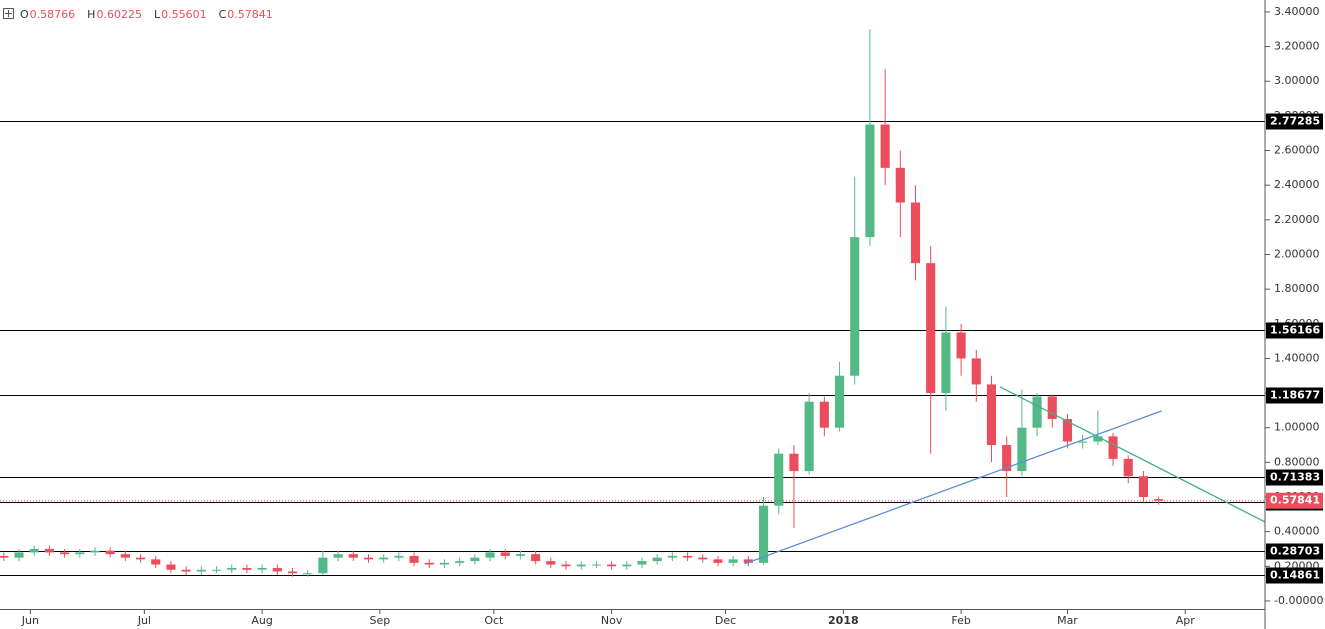 The height and width of the screenshot is (629, 1325). I want to click on x-tick-label: Apr, so click(1186, 620).